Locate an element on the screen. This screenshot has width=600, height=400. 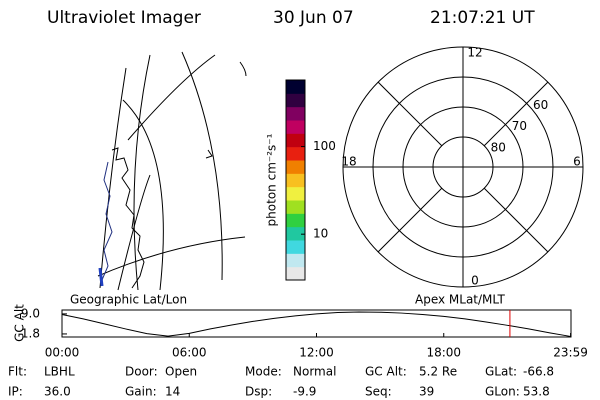
field-value: 5.2 Re is located at coordinates (438, 372).